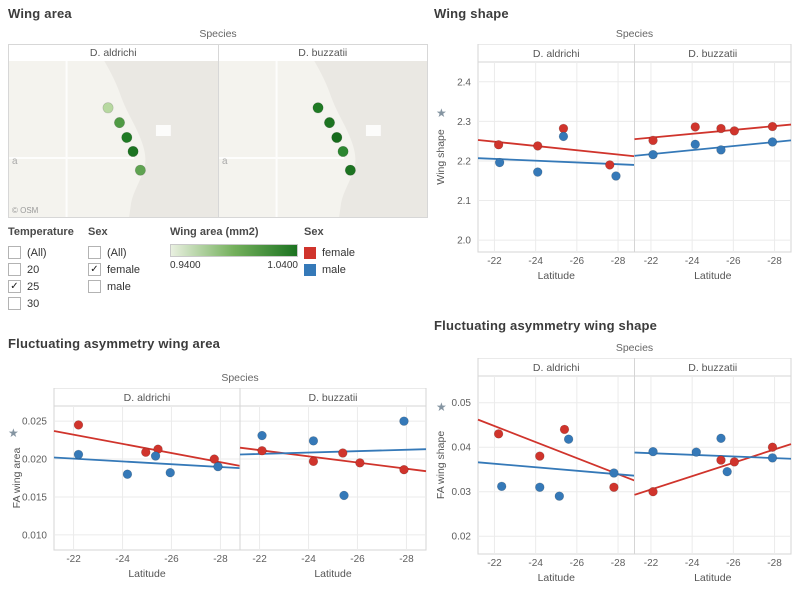  Describe the element at coordinates (310, 252) in the screenshot. I see `legend-swatch-female` at that location.